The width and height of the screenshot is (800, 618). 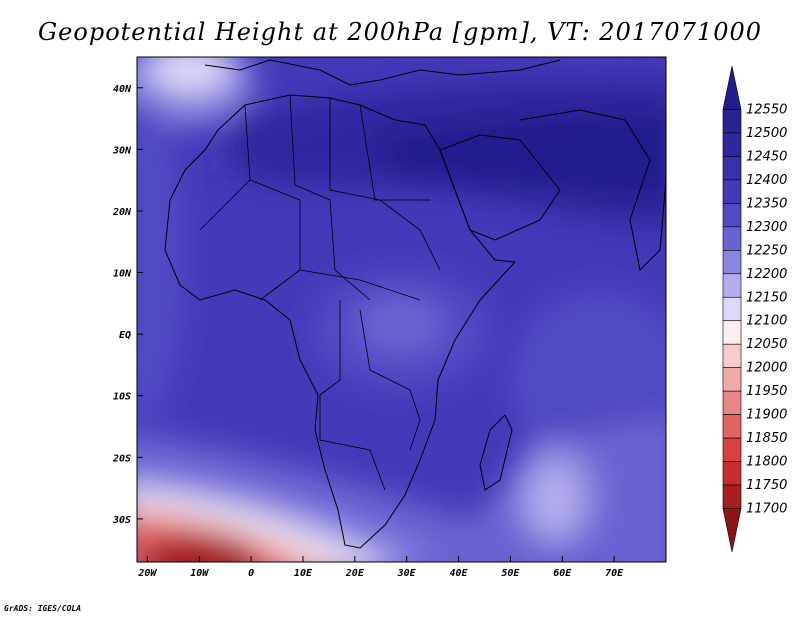 I want to click on colorbar-level-label: 11850, so click(x=766, y=438).